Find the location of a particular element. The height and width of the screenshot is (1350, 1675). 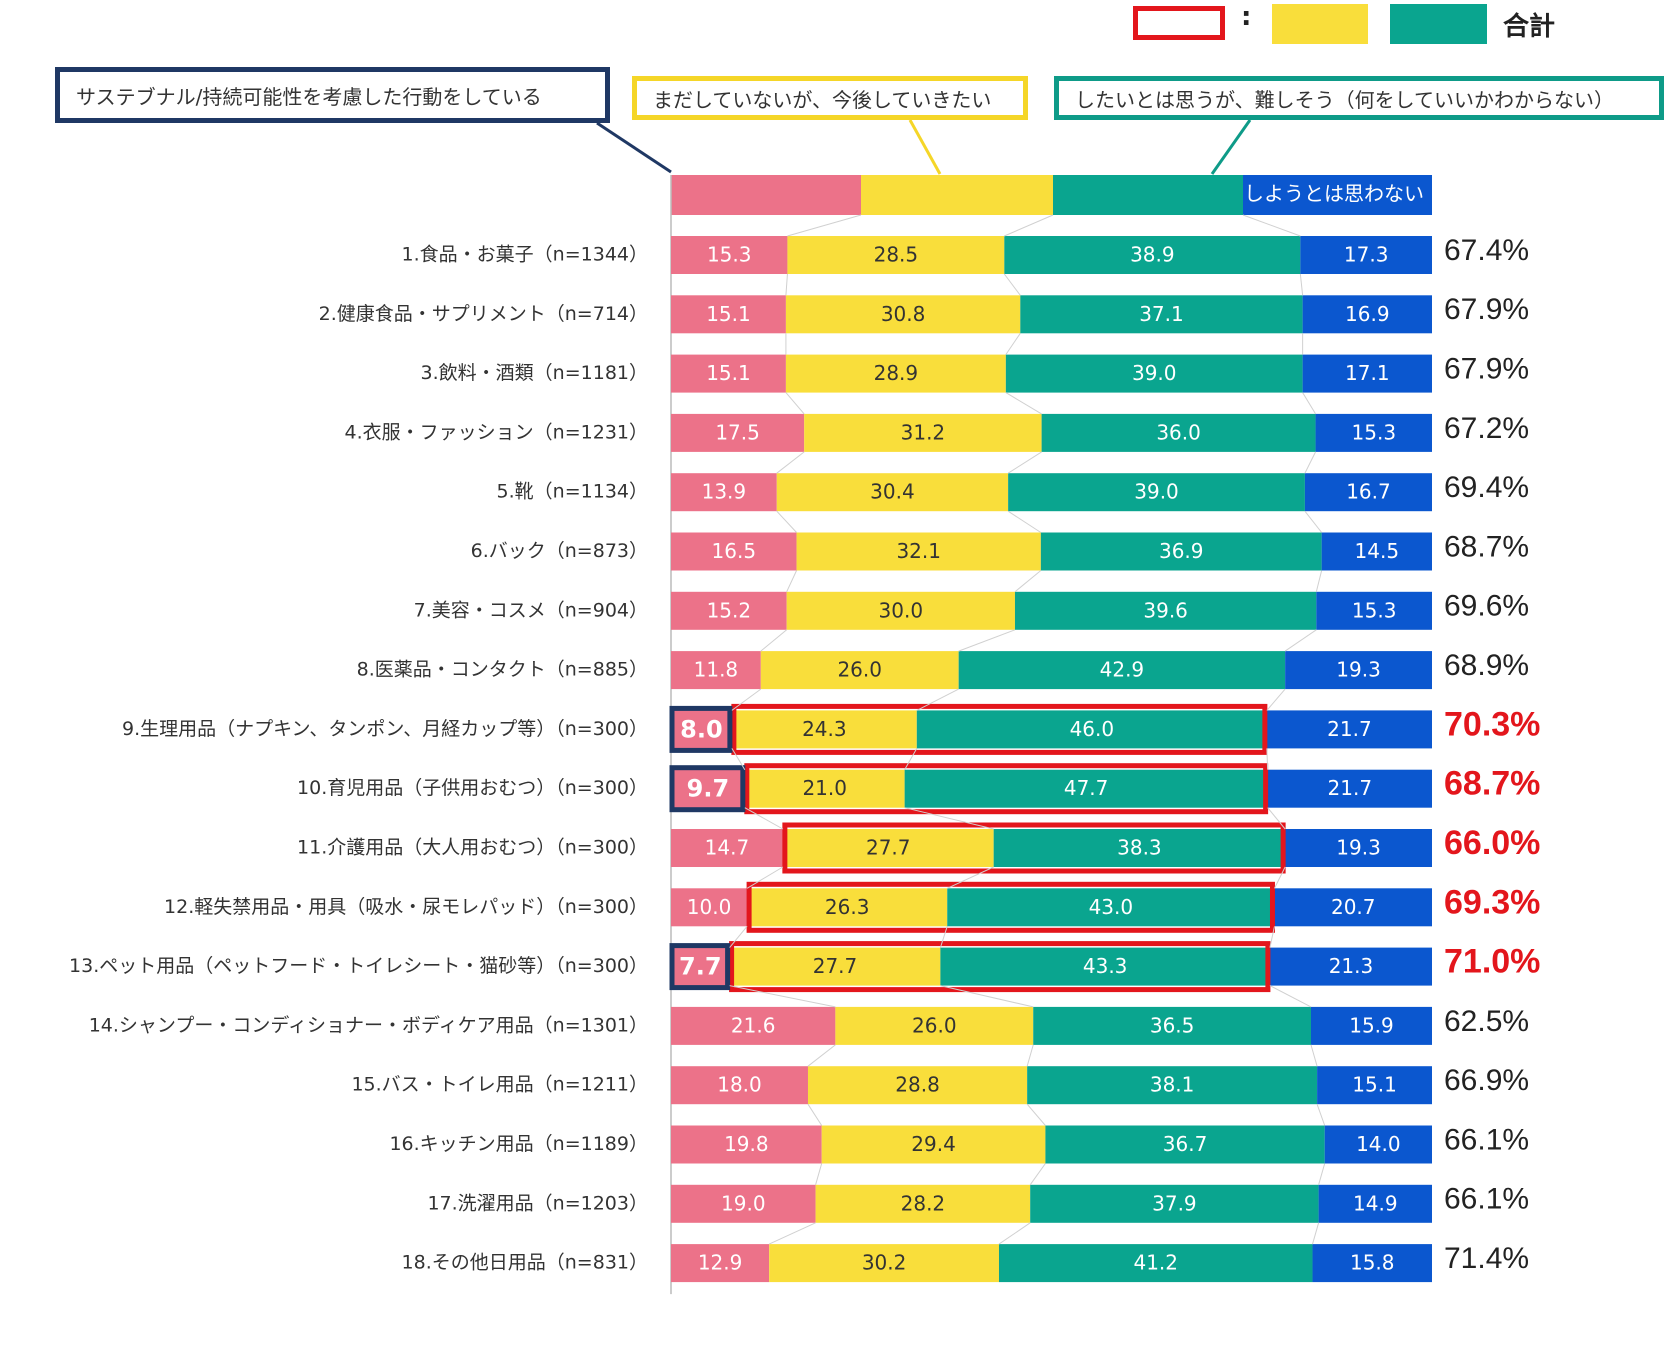

category-label-10: 10.育児用品（子供用おむつ）（n=300） is located at coordinates (472, 788).